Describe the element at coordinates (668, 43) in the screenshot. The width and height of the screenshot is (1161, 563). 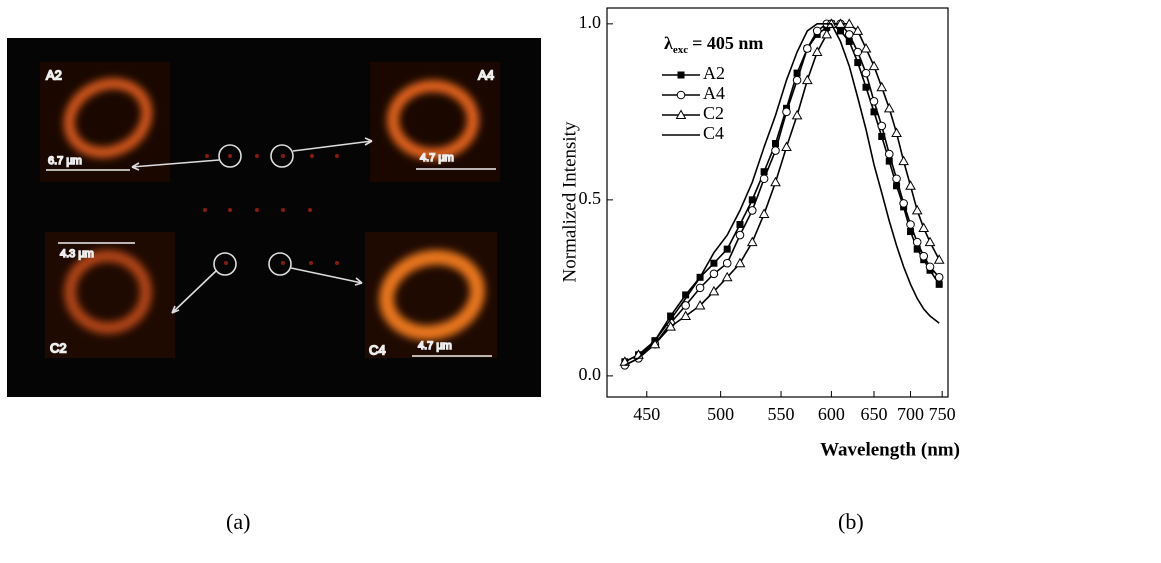
I see `annotation-part: λ` at that location.